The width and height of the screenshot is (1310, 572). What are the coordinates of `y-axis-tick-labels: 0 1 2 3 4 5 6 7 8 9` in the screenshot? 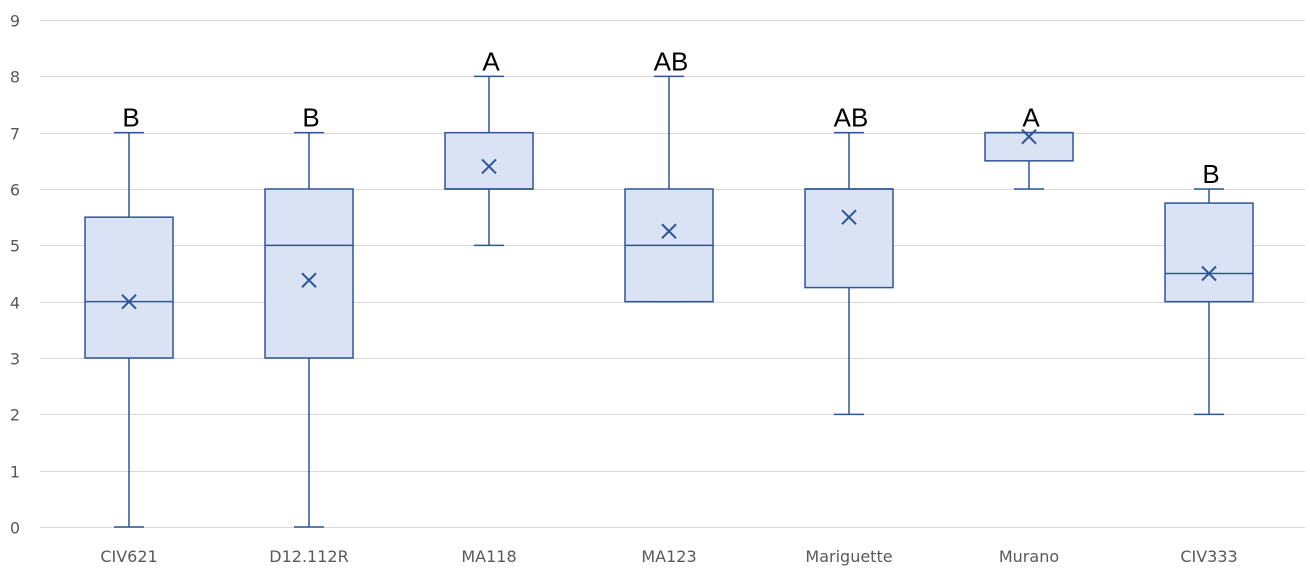 It's located at (15, 275).